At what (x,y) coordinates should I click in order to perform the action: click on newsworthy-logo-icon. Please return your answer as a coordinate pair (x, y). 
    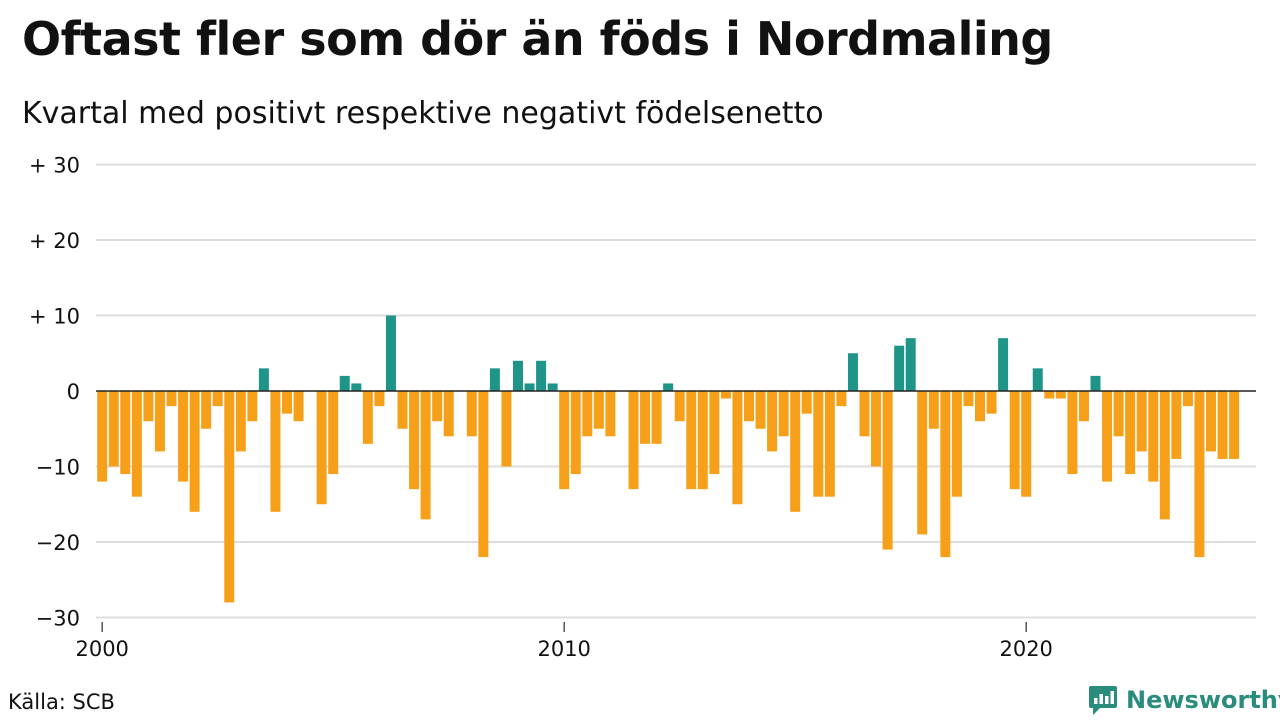
    Looking at the image, I should click on (1103, 700).